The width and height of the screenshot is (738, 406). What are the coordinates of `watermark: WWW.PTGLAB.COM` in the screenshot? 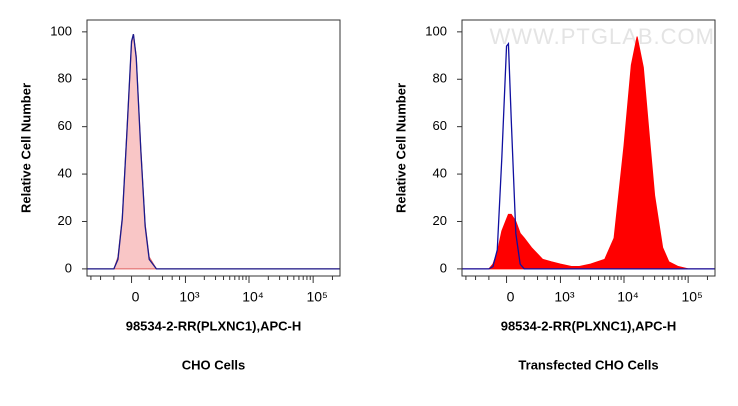 It's located at (602, 36).